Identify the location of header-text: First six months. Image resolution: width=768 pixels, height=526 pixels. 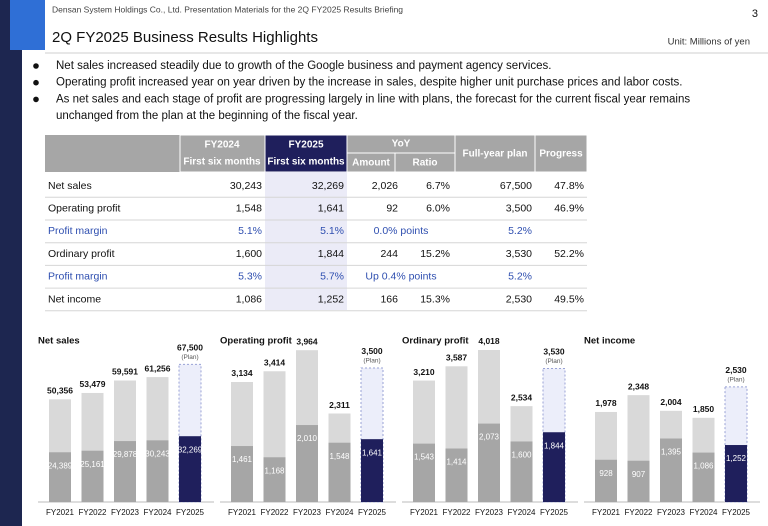
(222, 162).